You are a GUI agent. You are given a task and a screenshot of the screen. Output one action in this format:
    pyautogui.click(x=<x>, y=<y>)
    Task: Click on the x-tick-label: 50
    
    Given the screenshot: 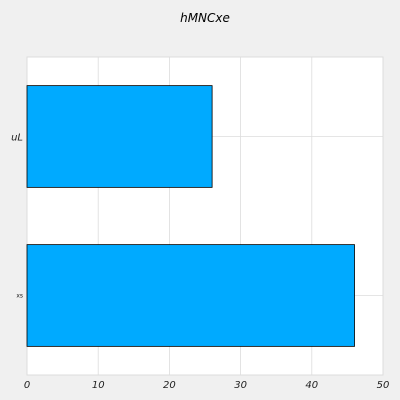 What is the action you would take?
    pyautogui.click(x=383, y=385)
    